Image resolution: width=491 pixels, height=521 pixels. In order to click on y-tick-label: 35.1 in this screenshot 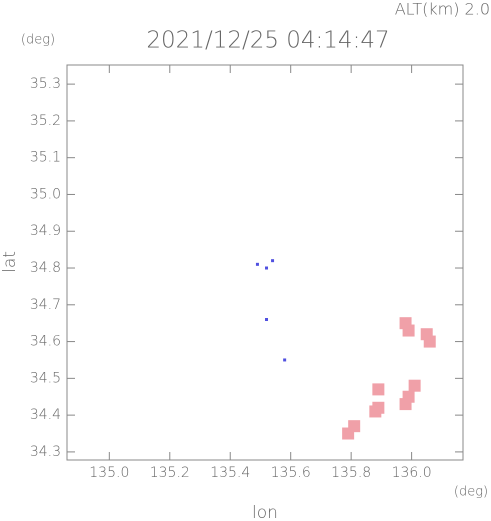, I will do `click(45, 158)`.